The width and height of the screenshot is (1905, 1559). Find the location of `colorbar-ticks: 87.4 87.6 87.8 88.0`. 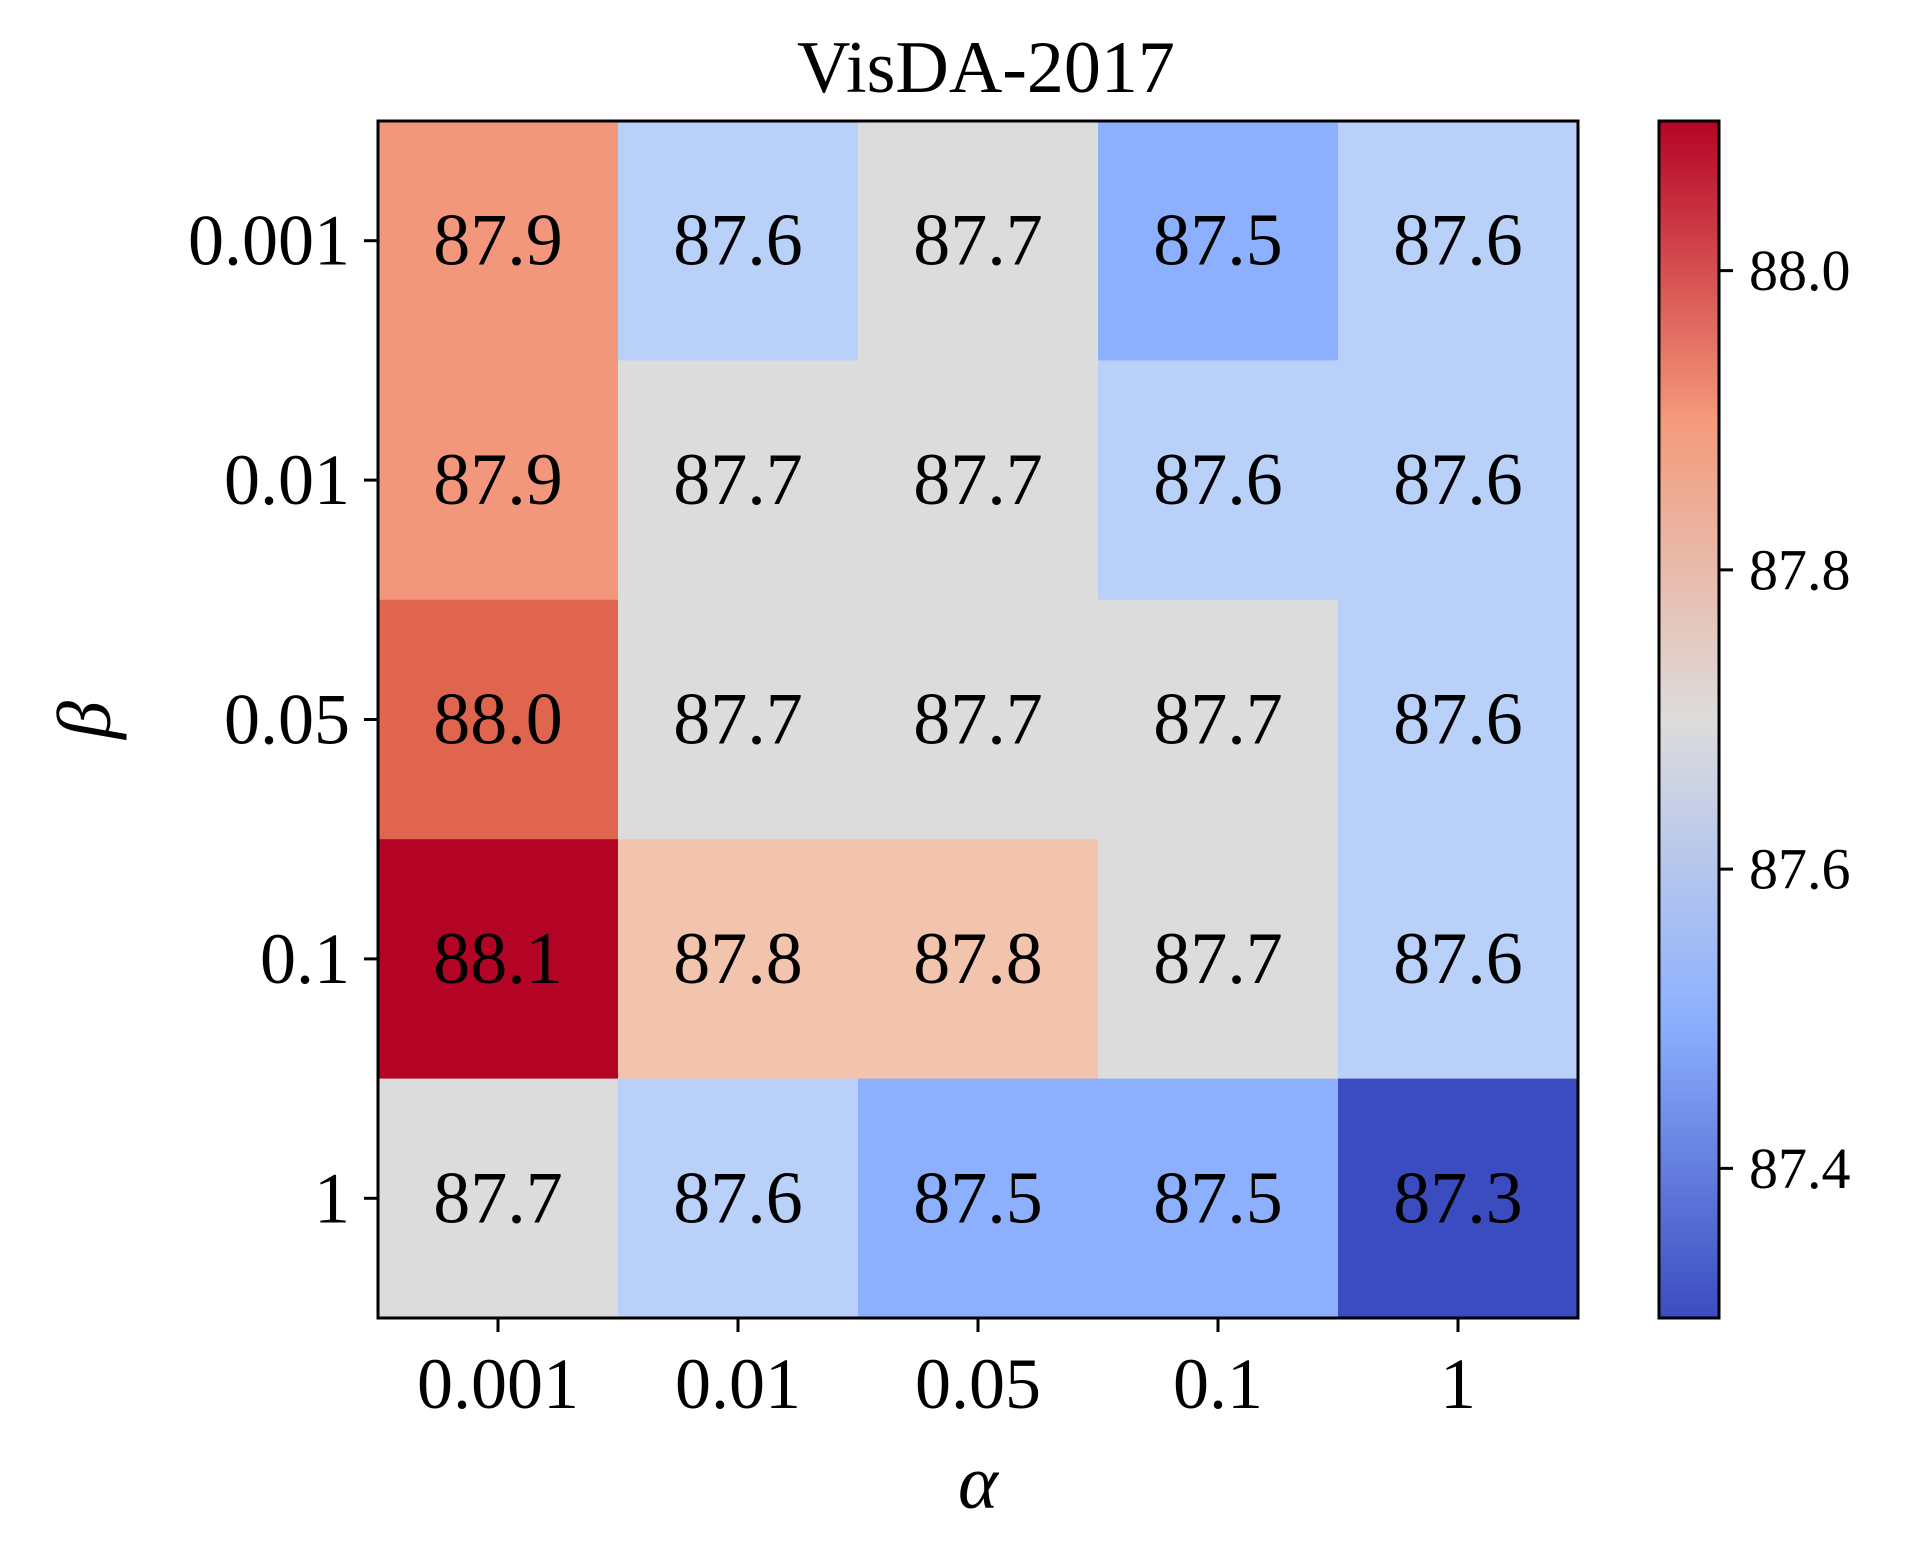

colorbar-ticks: 87.4 87.6 87.8 88.0 is located at coordinates (1785, 719).